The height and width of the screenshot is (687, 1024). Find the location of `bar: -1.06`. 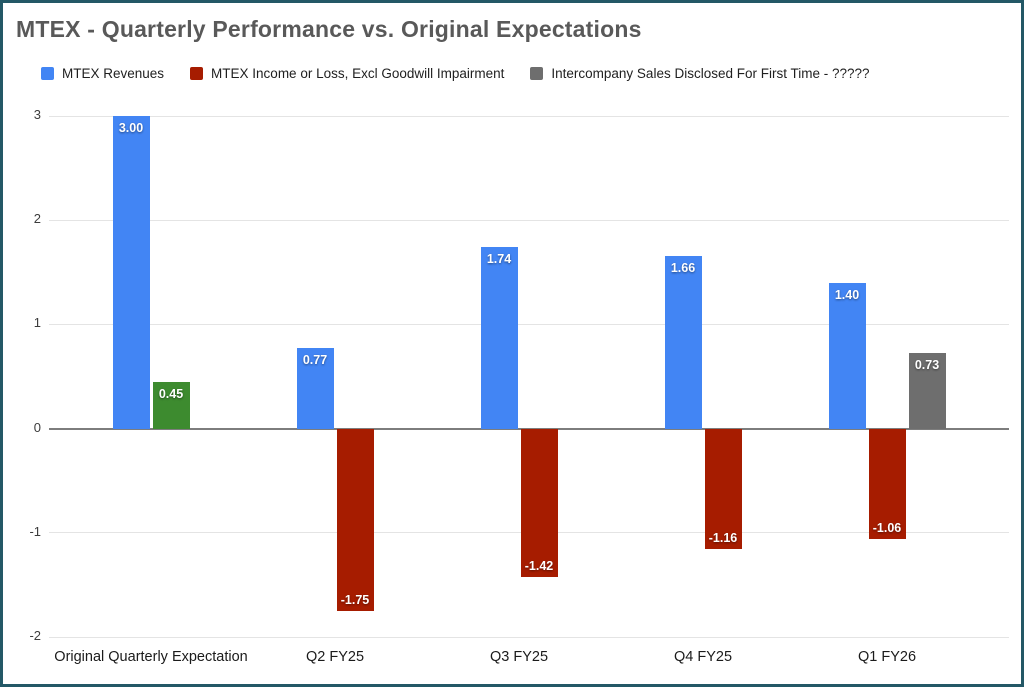

bar: -1.06 is located at coordinates (887, 484).